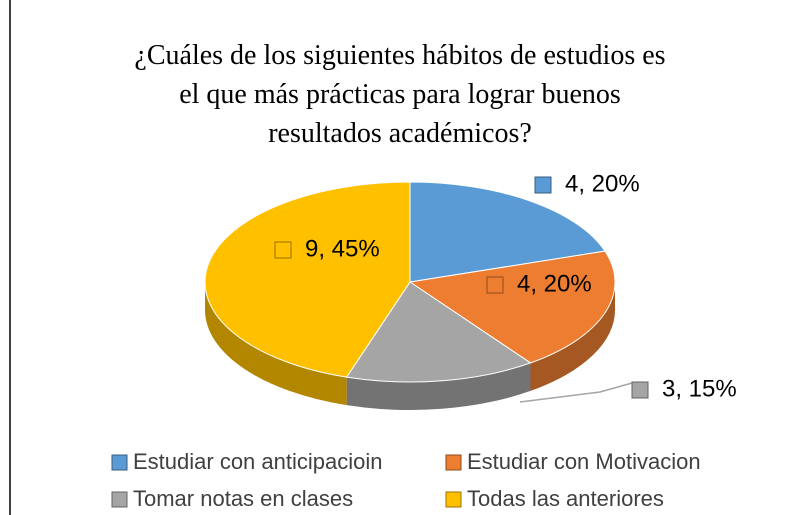 The image size is (804, 515). What do you see at coordinates (576, 392) in the screenshot?
I see `leader-line` at bounding box center [576, 392].